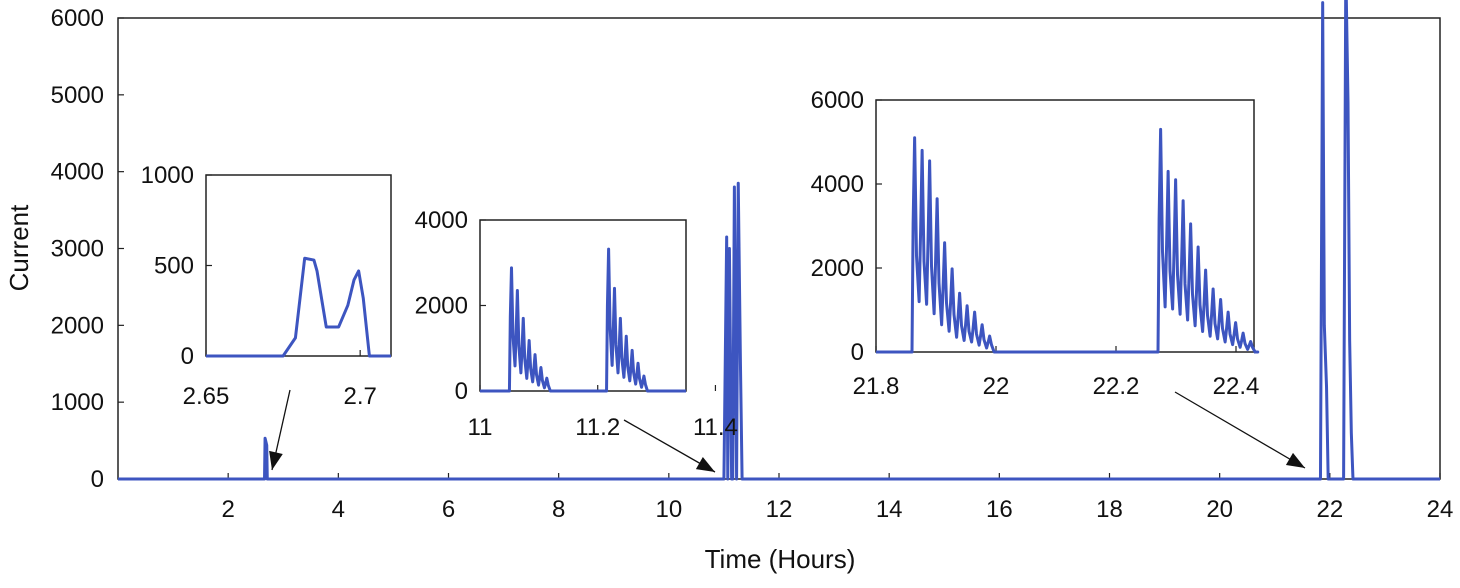 This screenshot has height=588, width=1460. What do you see at coordinates (206, 396) in the screenshot?
I see `inset-1-xtick-label: 2.65` at bounding box center [206, 396].